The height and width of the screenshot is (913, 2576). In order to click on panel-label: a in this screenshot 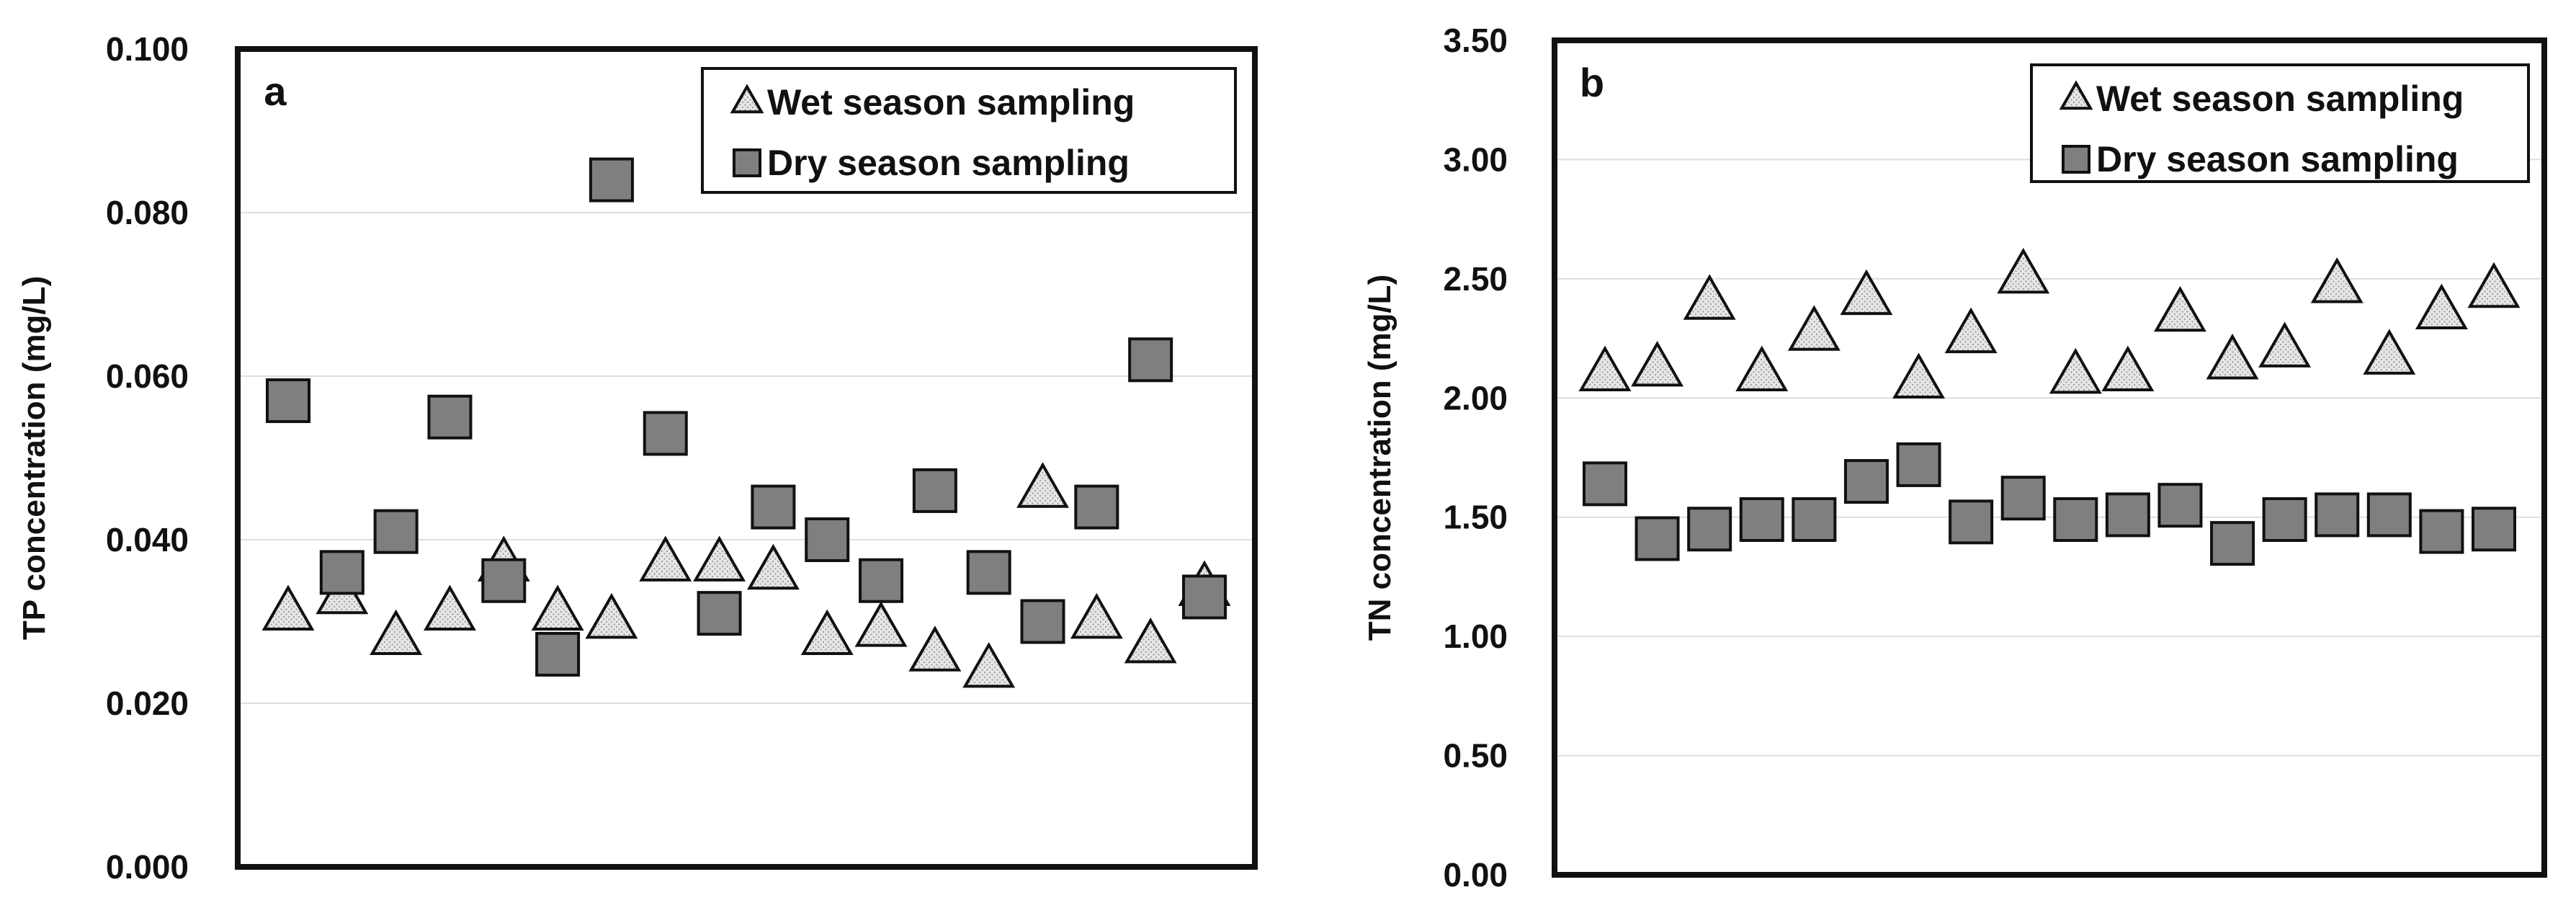, I will do `click(275, 91)`.